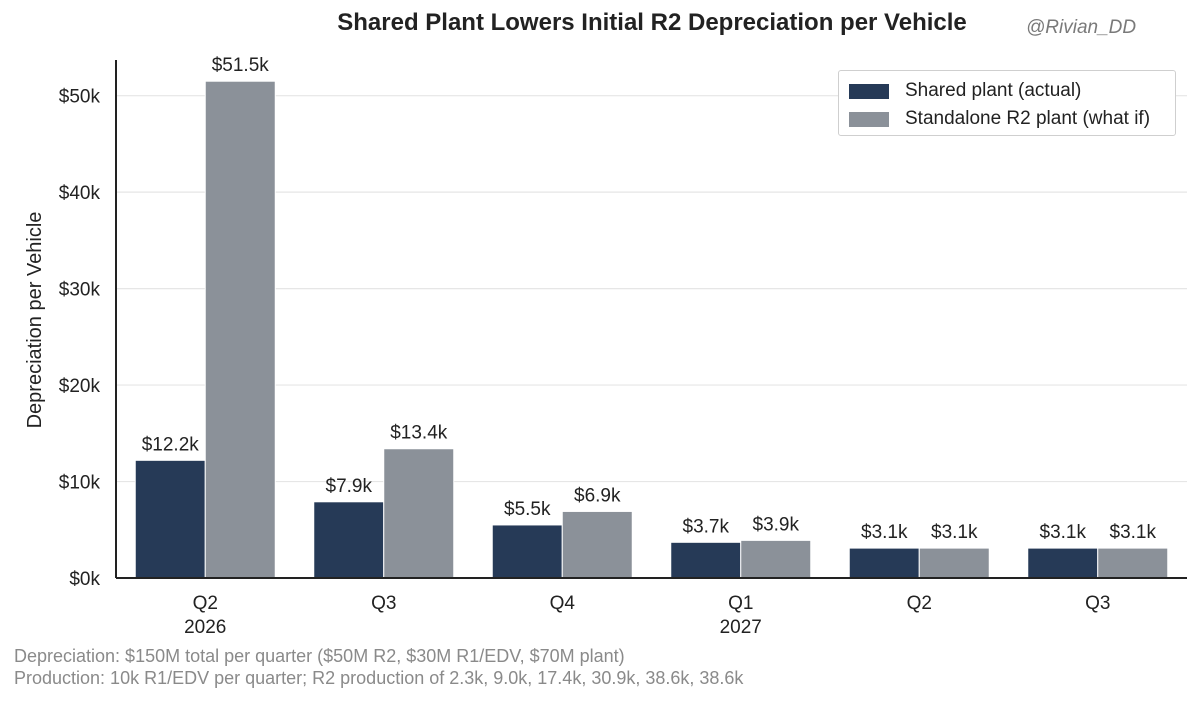  I want to click on legend-item-shared: Shared plant (actual), so click(1012, 91).